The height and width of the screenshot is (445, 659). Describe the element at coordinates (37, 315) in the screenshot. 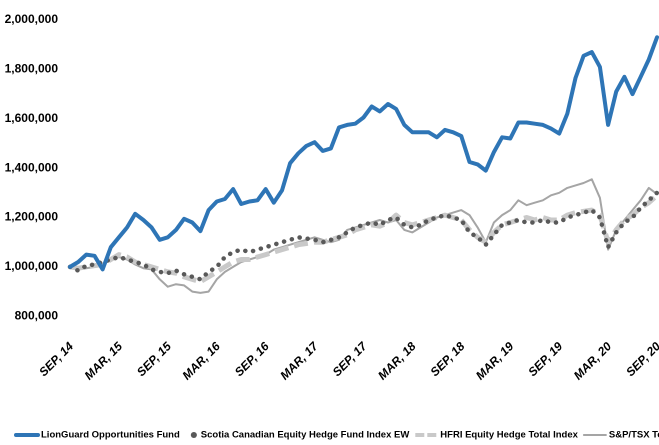

I see `y-tick-label: 800,000` at that location.